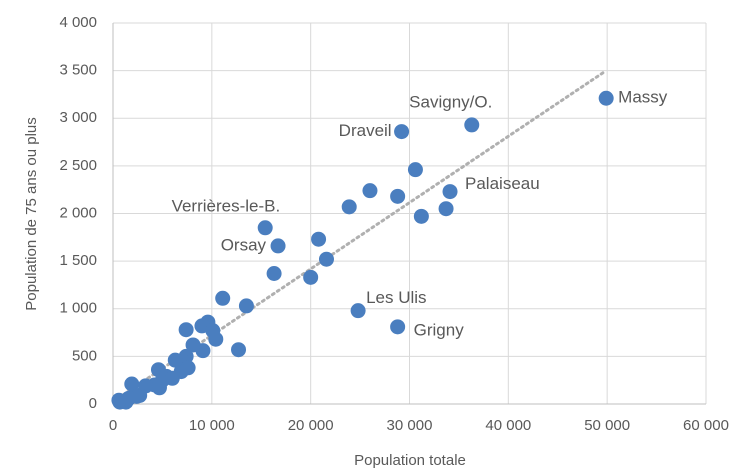 The width and height of the screenshot is (737, 471). Describe the element at coordinates (78, 212) in the screenshot. I see `y-tick-label: 2 000` at that location.